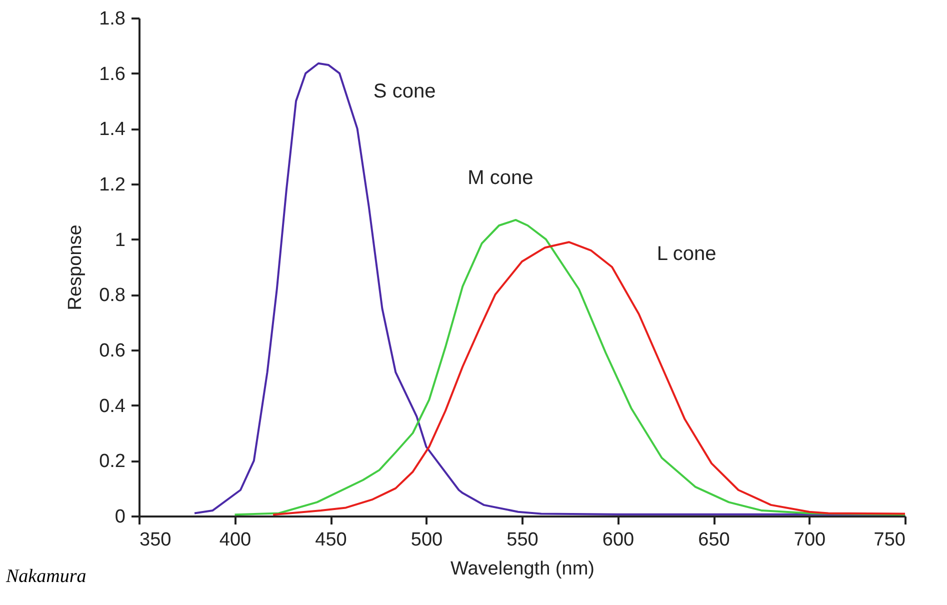  I want to click on y-tick-label: 0.4, so click(112, 406).